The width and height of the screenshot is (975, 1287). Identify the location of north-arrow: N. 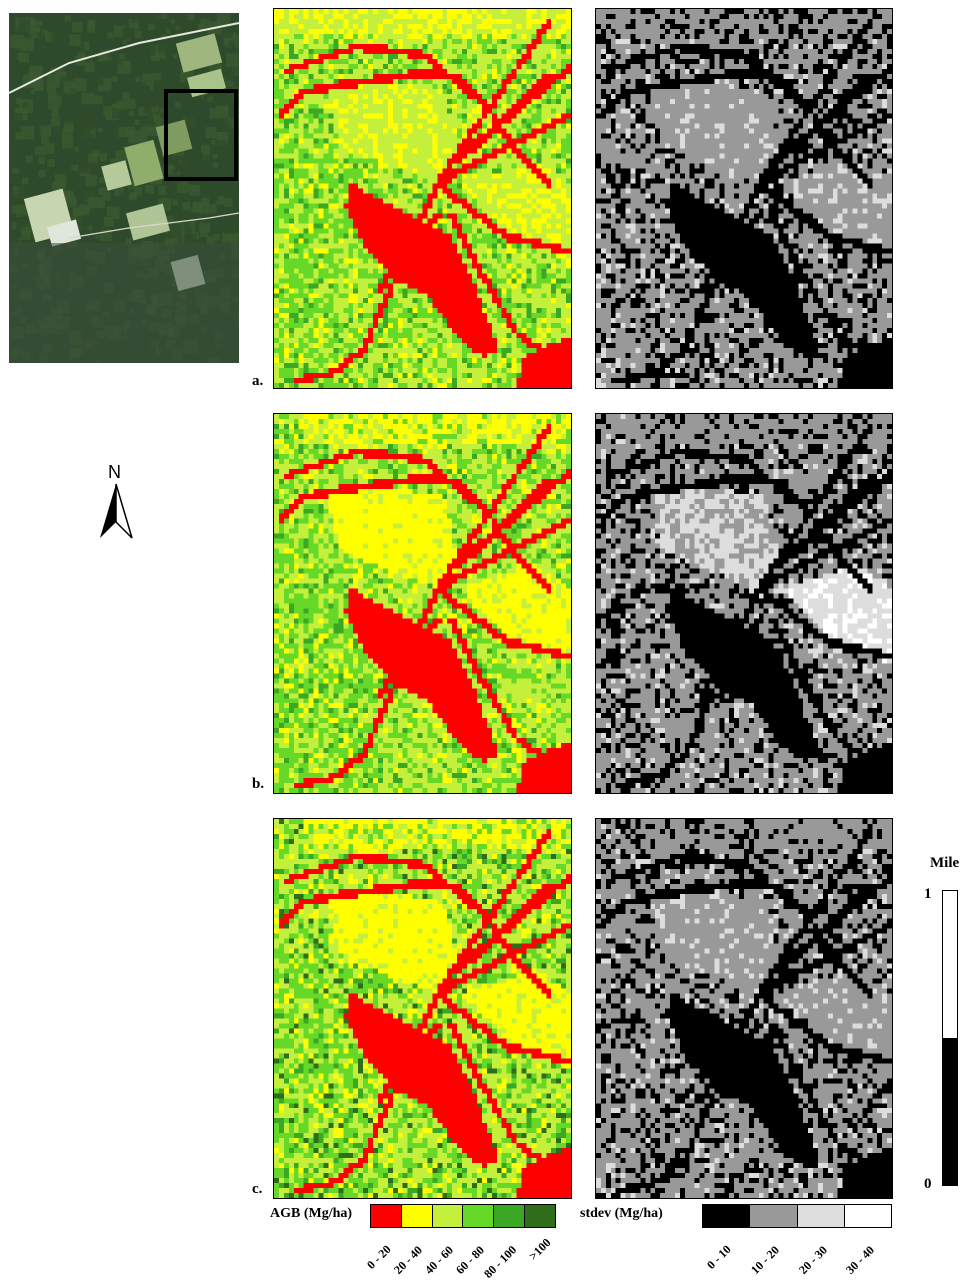
(116, 502).